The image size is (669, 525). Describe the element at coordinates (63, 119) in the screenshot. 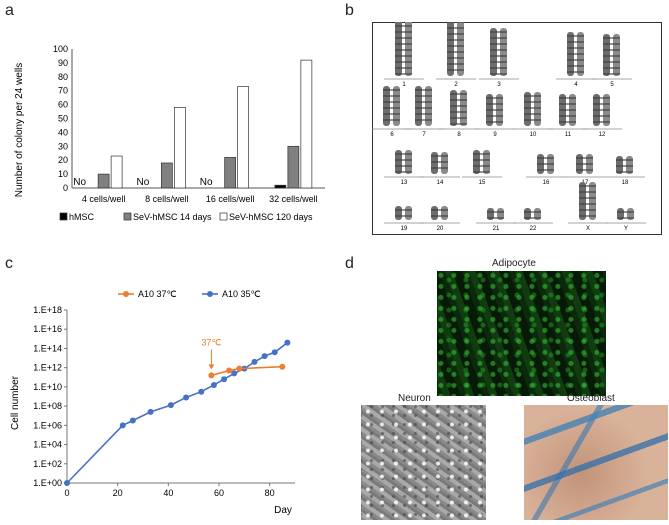

I see `bar-y-tick-label: 50` at that location.